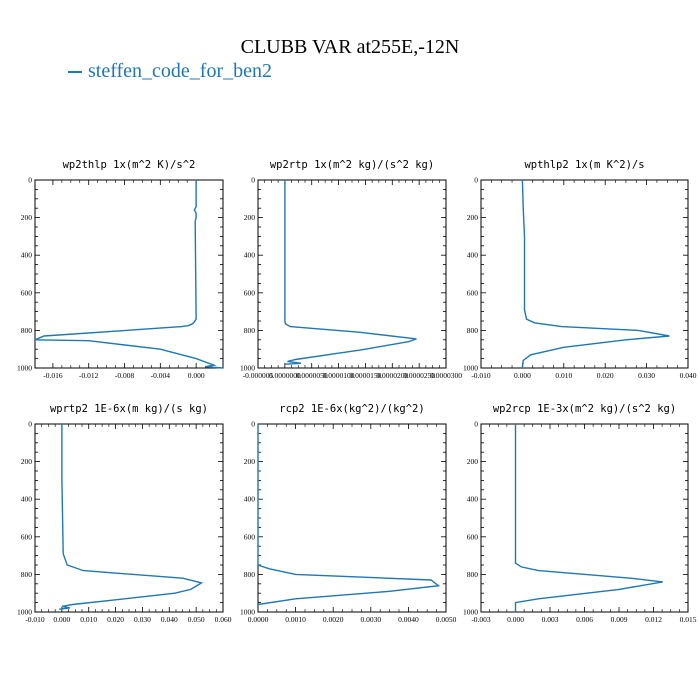 This screenshot has width=700, height=700. What do you see at coordinates (89, 375) in the screenshot?
I see `x-tick-label: -0.012` at bounding box center [89, 375].